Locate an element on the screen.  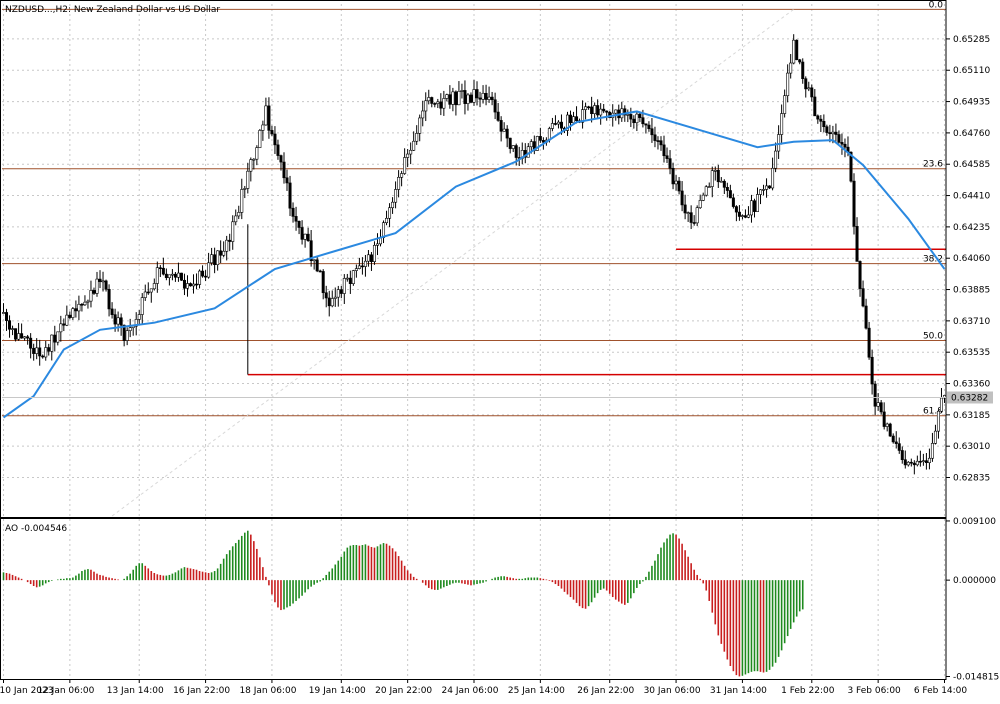
price-tick-label: 0.64410 is located at coordinates (971, 197).